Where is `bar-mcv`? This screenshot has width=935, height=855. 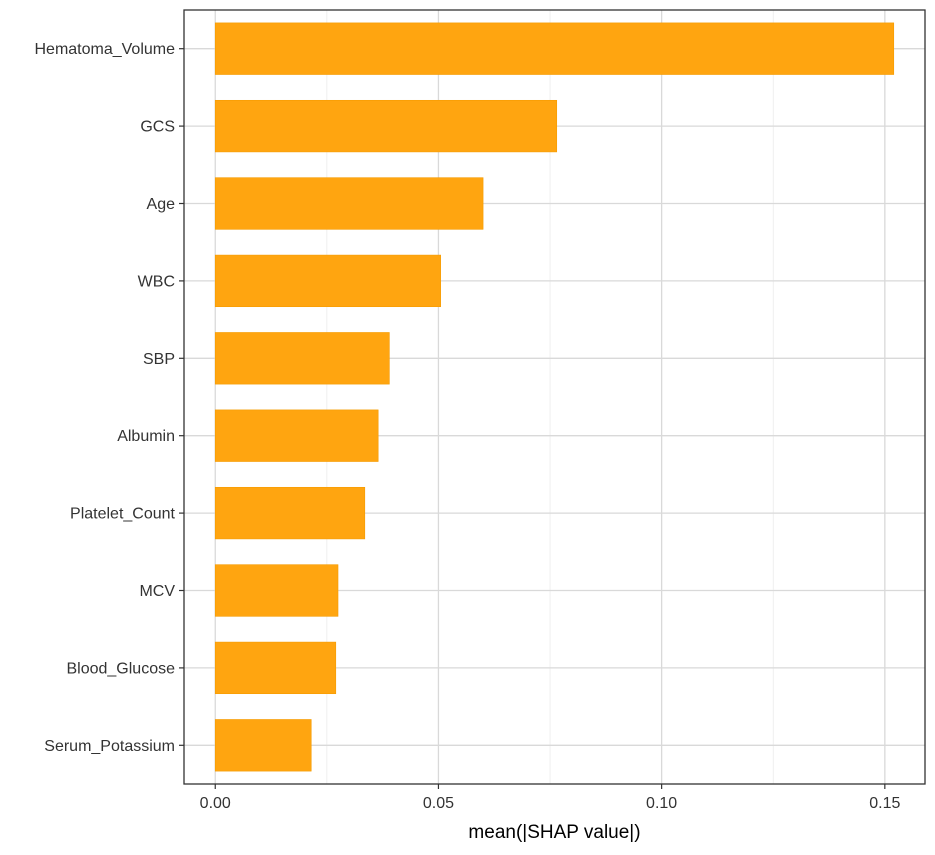
bar-mcv is located at coordinates (276, 590).